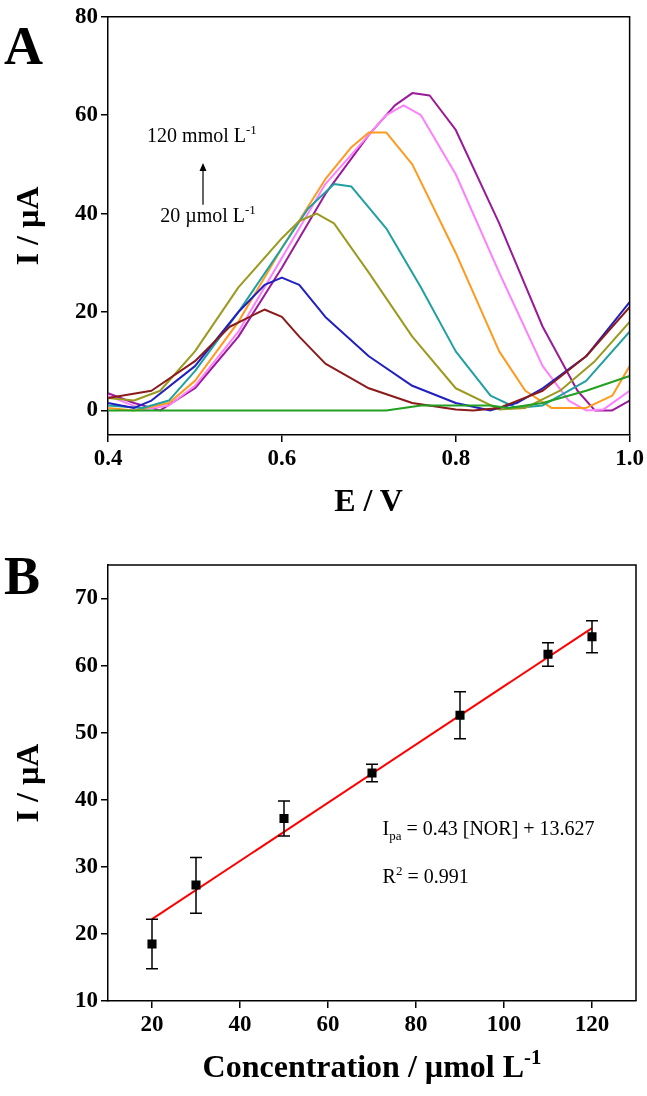 Image resolution: width=647 pixels, height=1096 pixels. I want to click on y-tick-label: 80, so click(86, 15).